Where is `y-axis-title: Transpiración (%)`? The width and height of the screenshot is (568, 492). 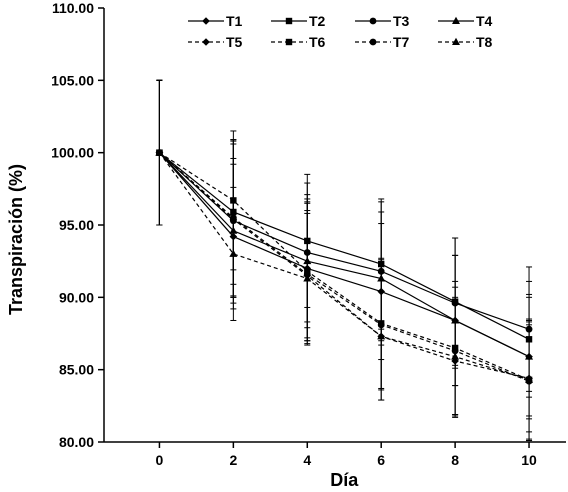
y-axis-title: Transpiración (%) is located at coordinates (16, 239).